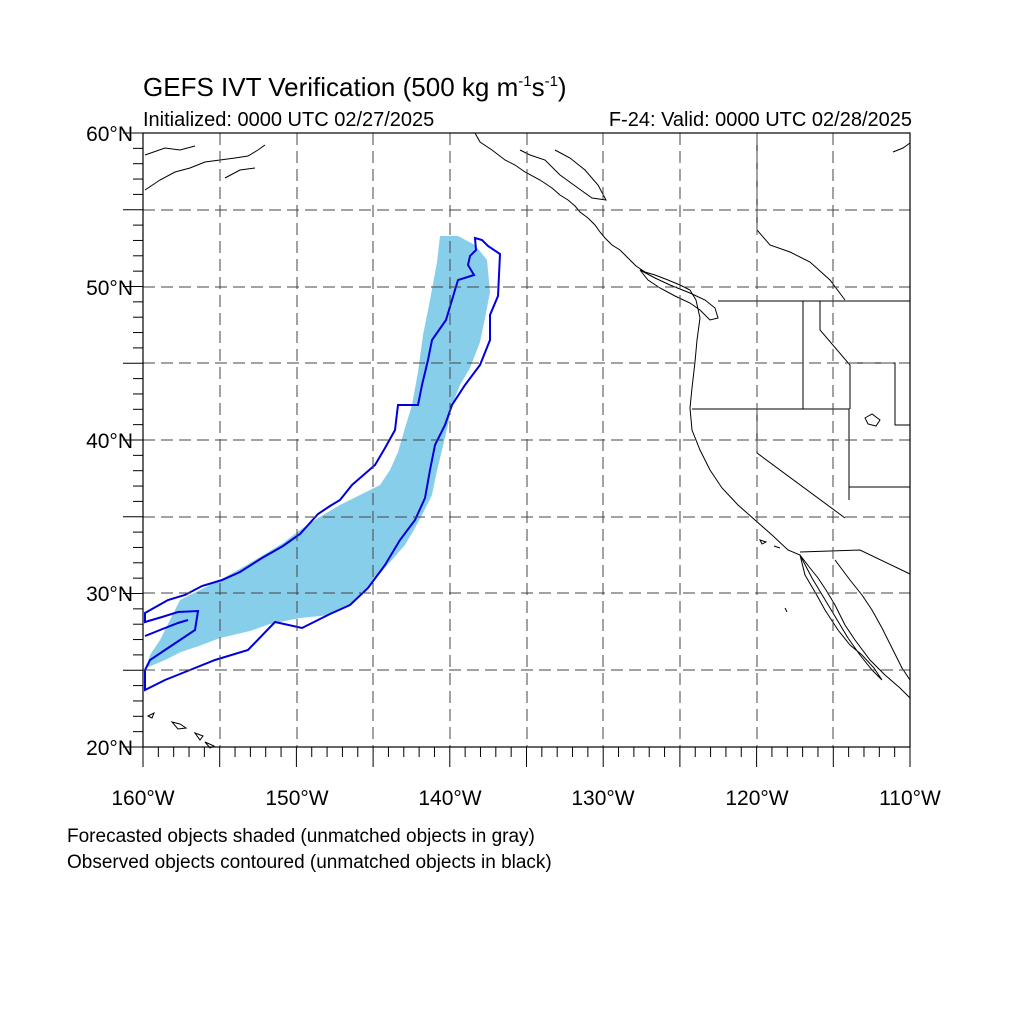 This screenshot has height=1024, width=1024. I want to click on hawaii-islands, so click(181, 730).